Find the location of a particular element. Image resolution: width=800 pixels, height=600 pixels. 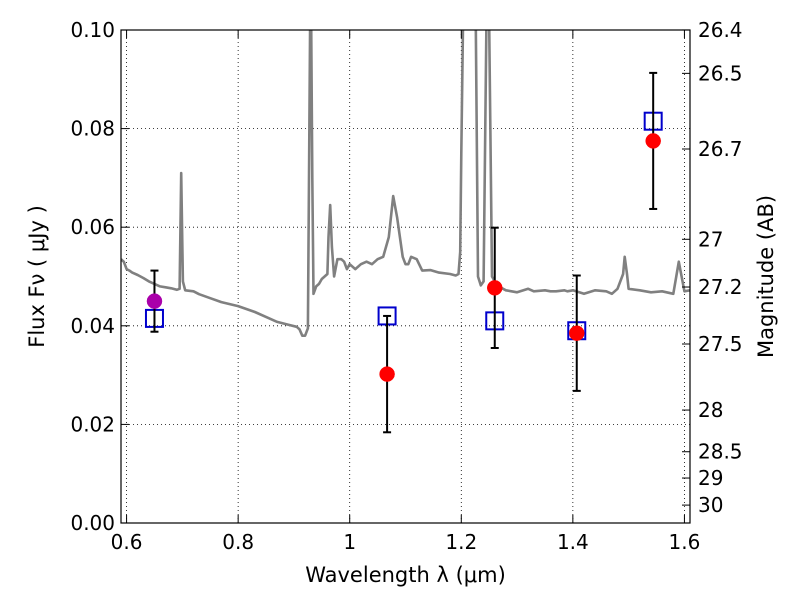

right-tick-label: 26.4 is located at coordinates (720, 30).